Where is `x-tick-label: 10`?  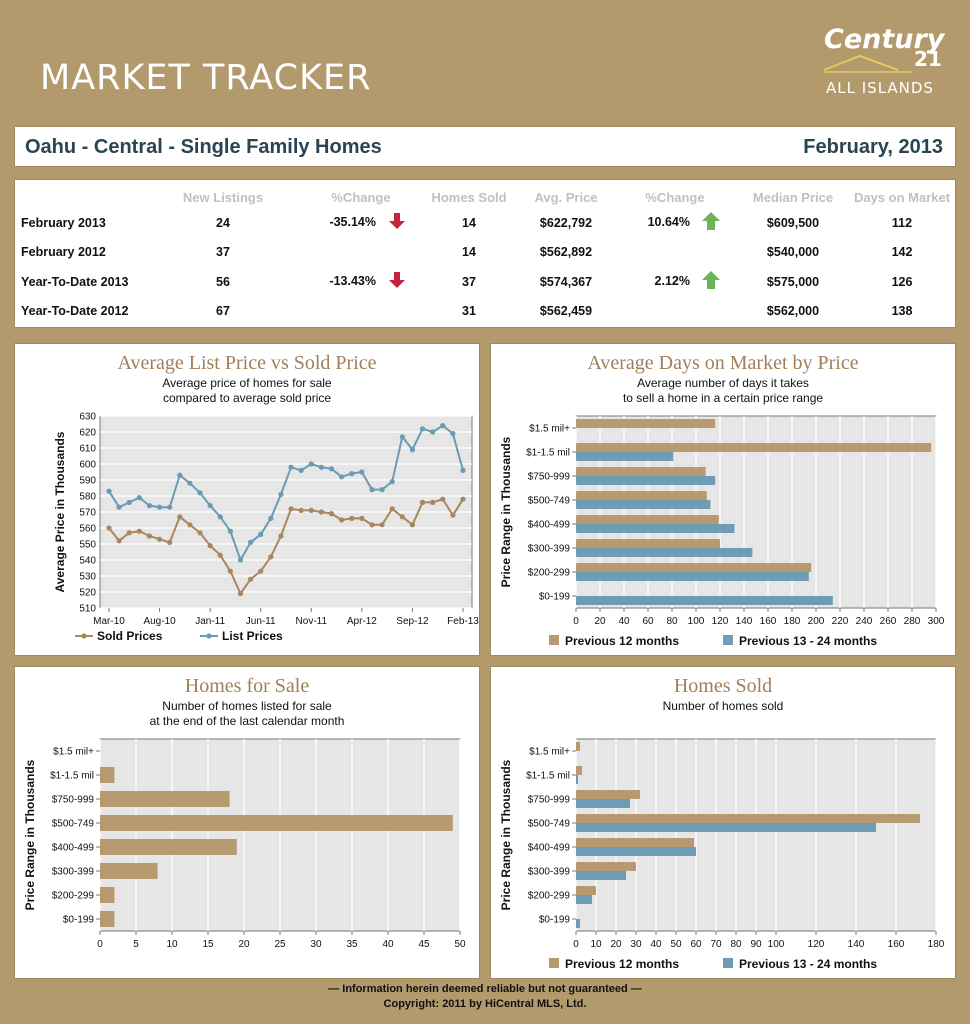
x-tick-label: 10 is located at coordinates (596, 944).